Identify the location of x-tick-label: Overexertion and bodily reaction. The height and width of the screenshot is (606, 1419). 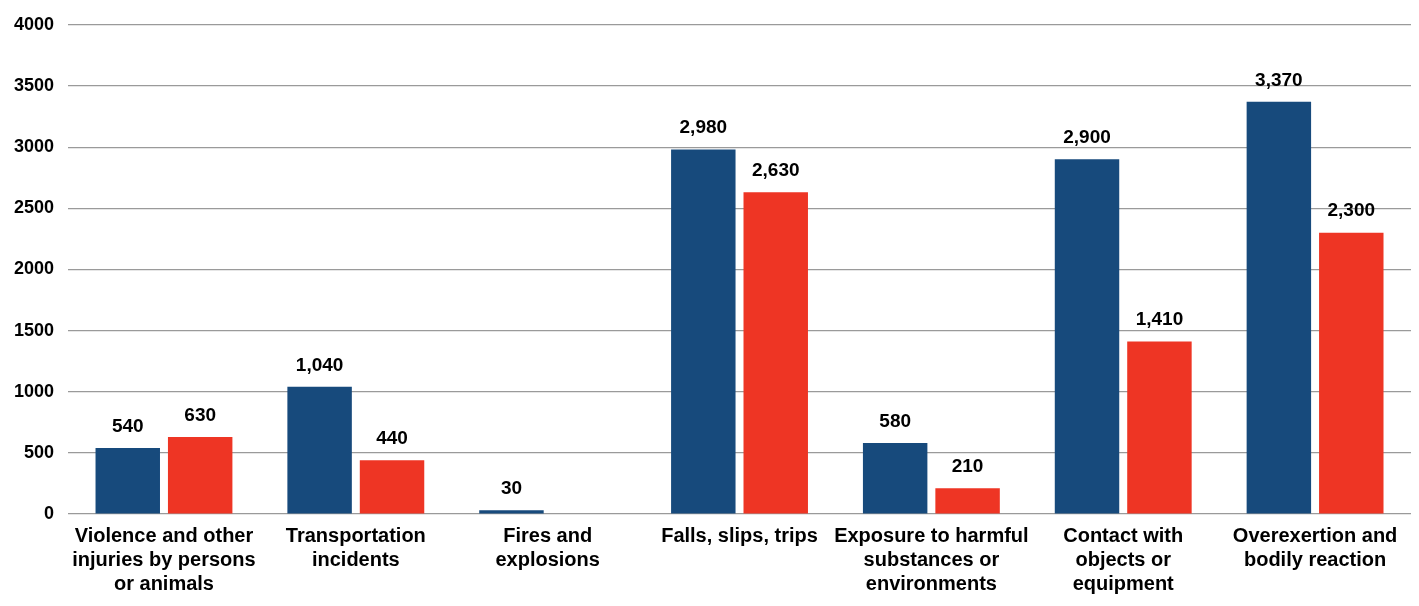
(1315, 546).